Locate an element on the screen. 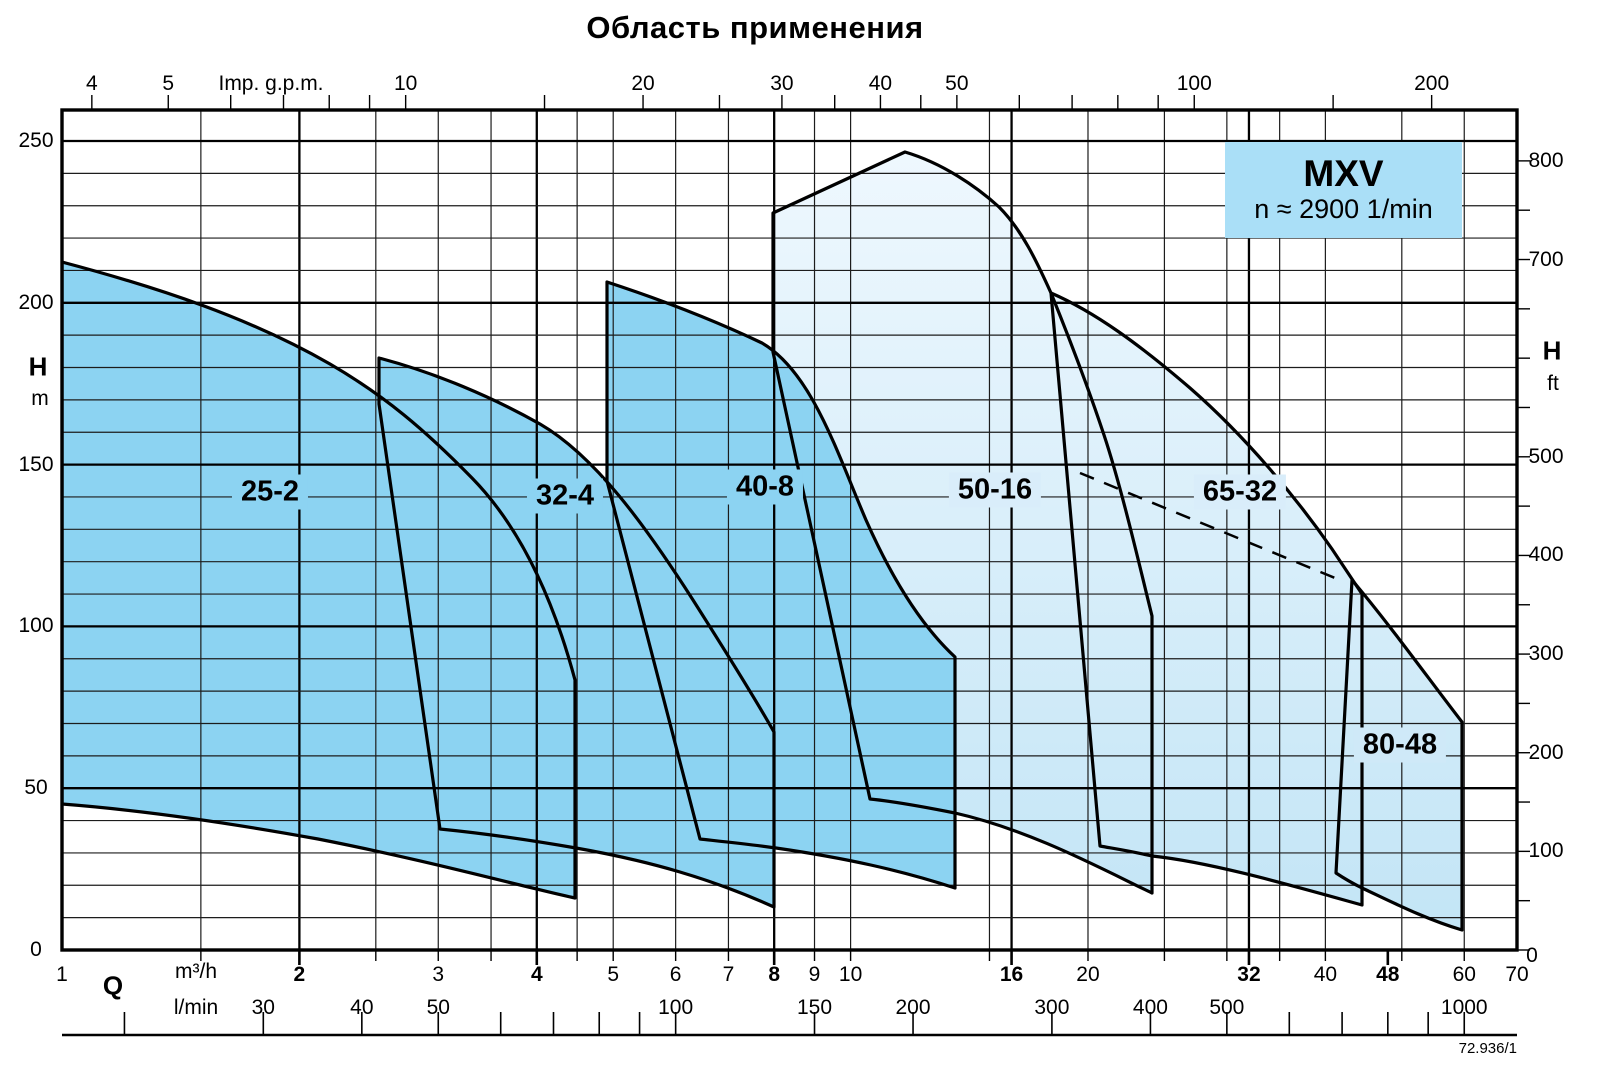 Image resolution: width=1600 pixels, height=1072 pixels. bottom-tick-label: 1 is located at coordinates (62, 974).